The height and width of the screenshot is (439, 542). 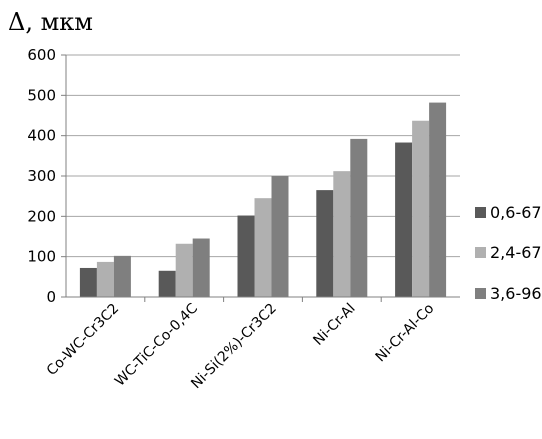 What do you see at coordinates (234, 347) in the screenshot?
I see `category-label: Ni-Si(2%)-Cr3C2` at bounding box center [234, 347].